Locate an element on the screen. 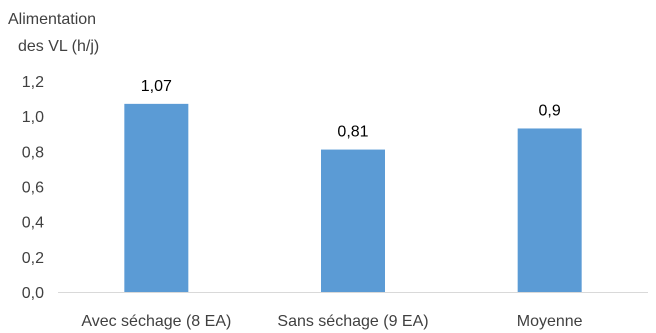  y-axis-label-line-2: des VL (h/j) is located at coordinates (58, 46).